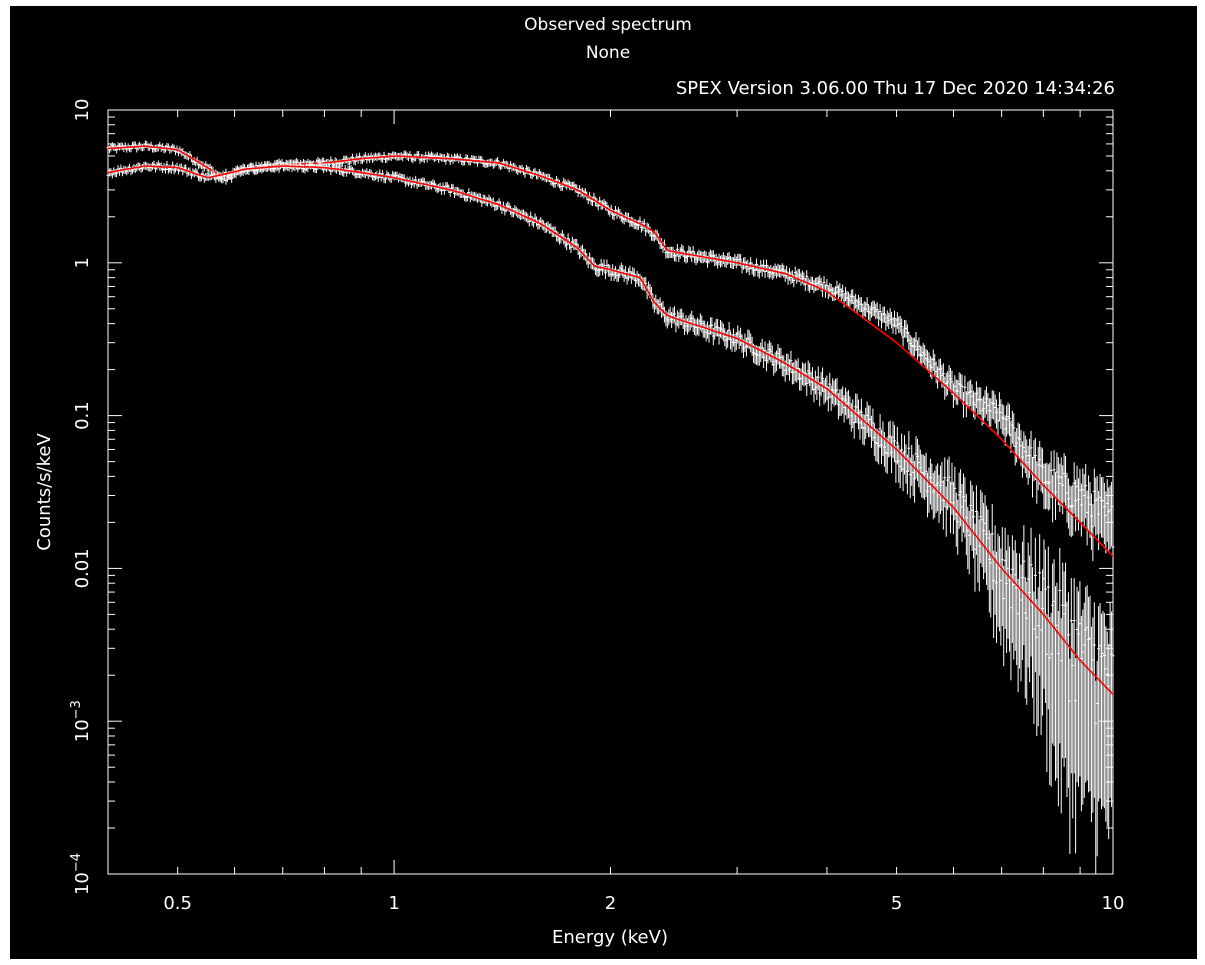 Image resolution: width=1205 pixels, height=965 pixels. Describe the element at coordinates (610, 903) in the screenshot. I see `x-tick-label: 2` at that location.